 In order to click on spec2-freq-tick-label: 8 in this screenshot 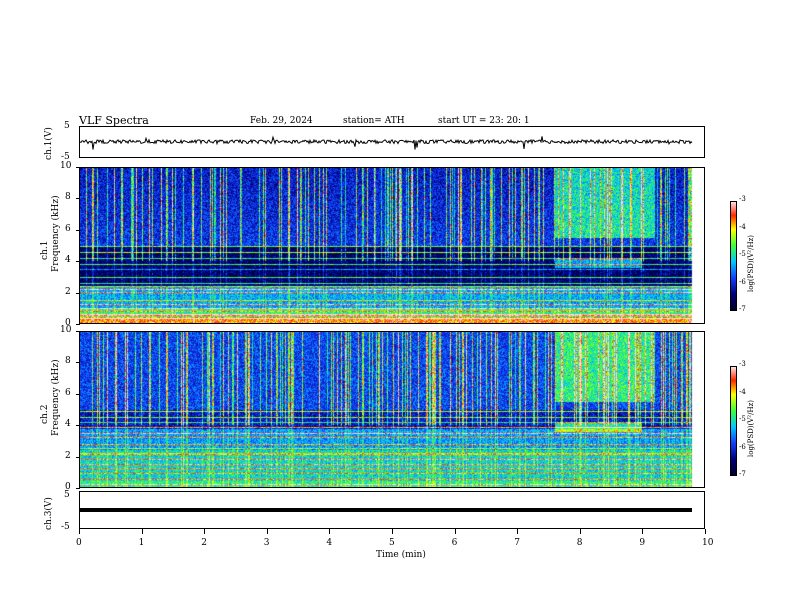, I will do `click(68, 361)`.